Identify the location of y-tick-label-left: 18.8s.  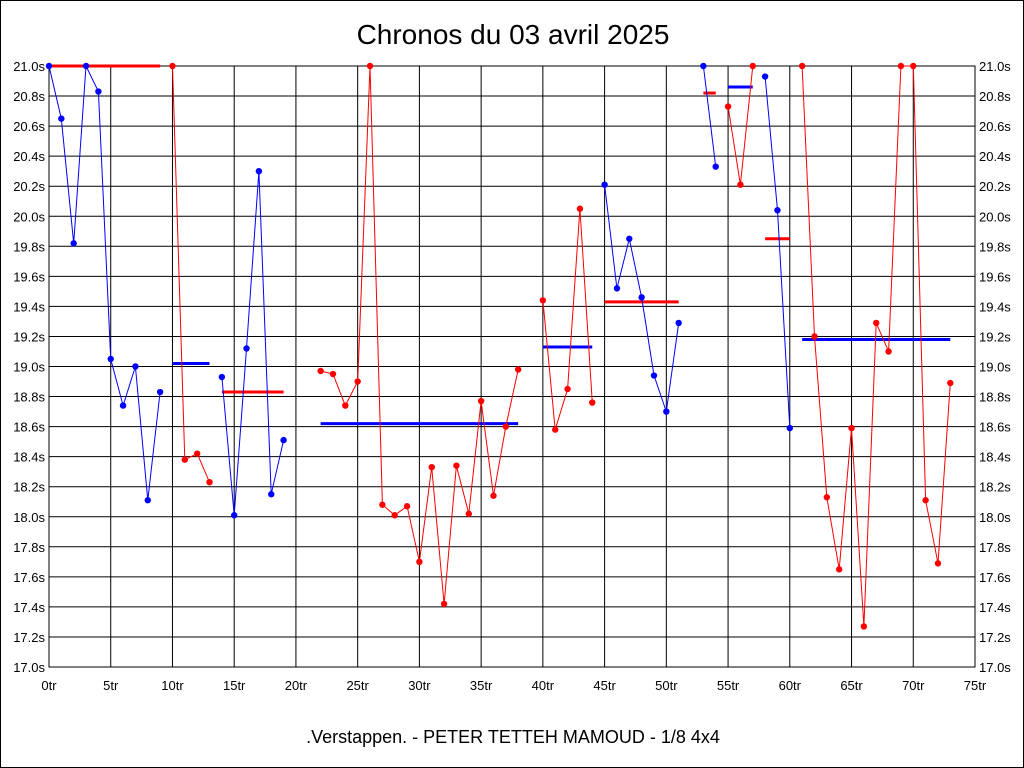
(29, 397).